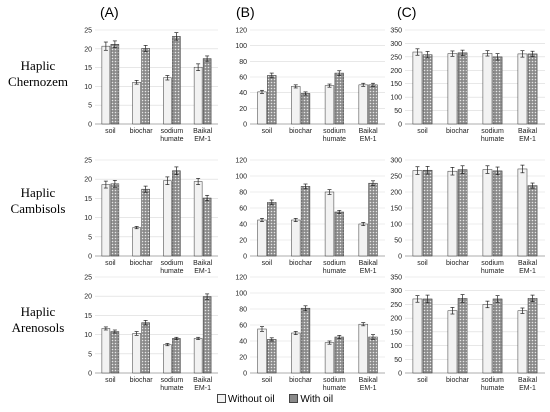  Describe the element at coordinates (38, 311) in the screenshot. I see `row-label-arenosols-line1: Haplic` at that location.